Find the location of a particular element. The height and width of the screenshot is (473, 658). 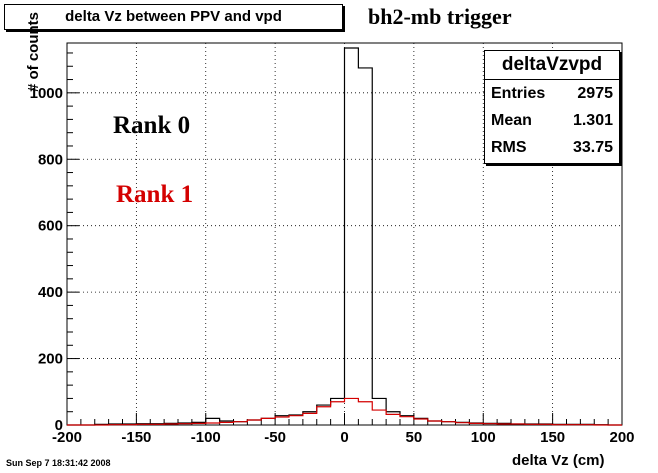

x-tick-label: -150 is located at coordinates (136, 437).